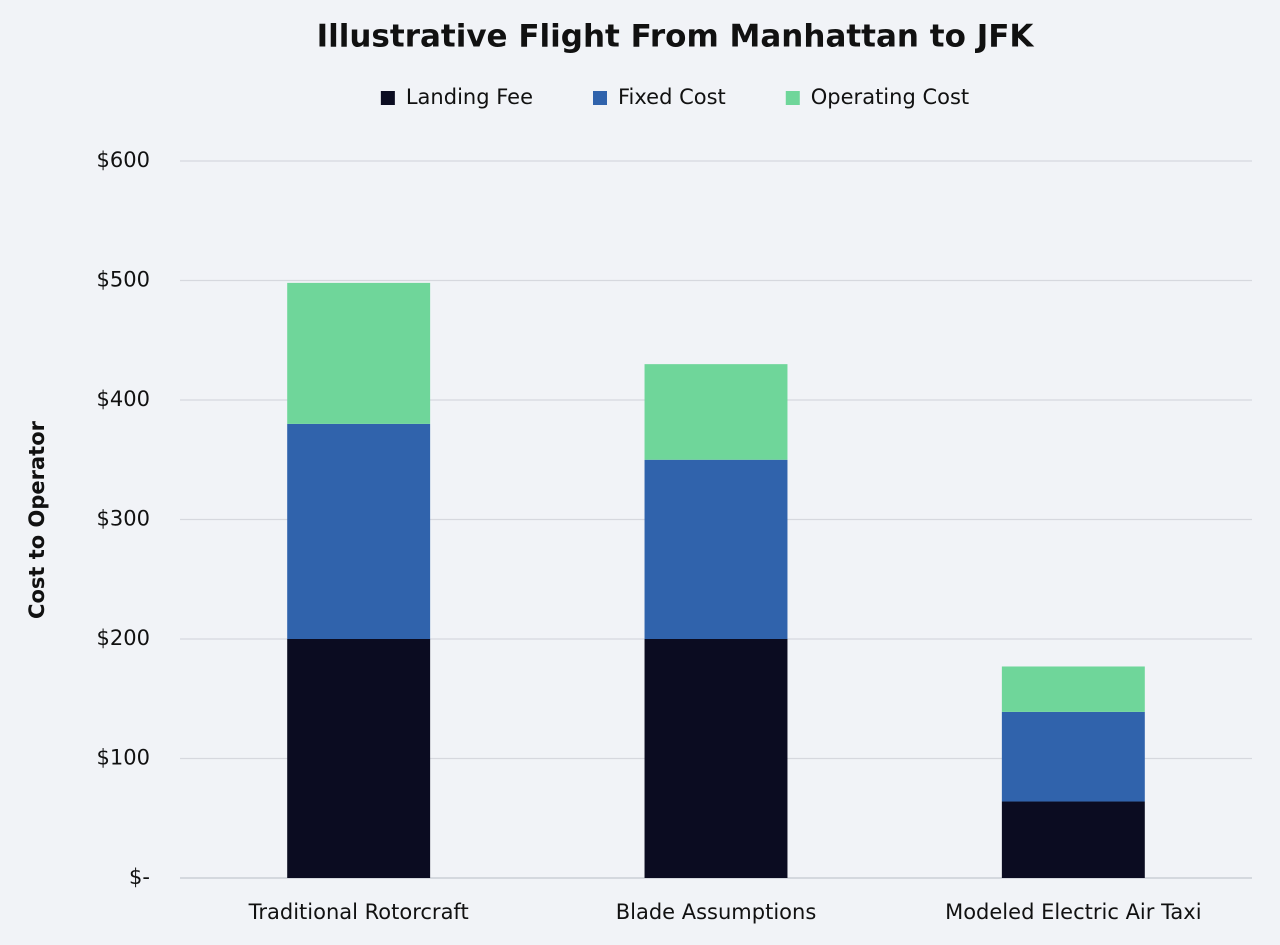 This screenshot has width=1280, height=945. I want to click on x-tick-label: Modeled Electric Air Taxi, so click(1073, 912).